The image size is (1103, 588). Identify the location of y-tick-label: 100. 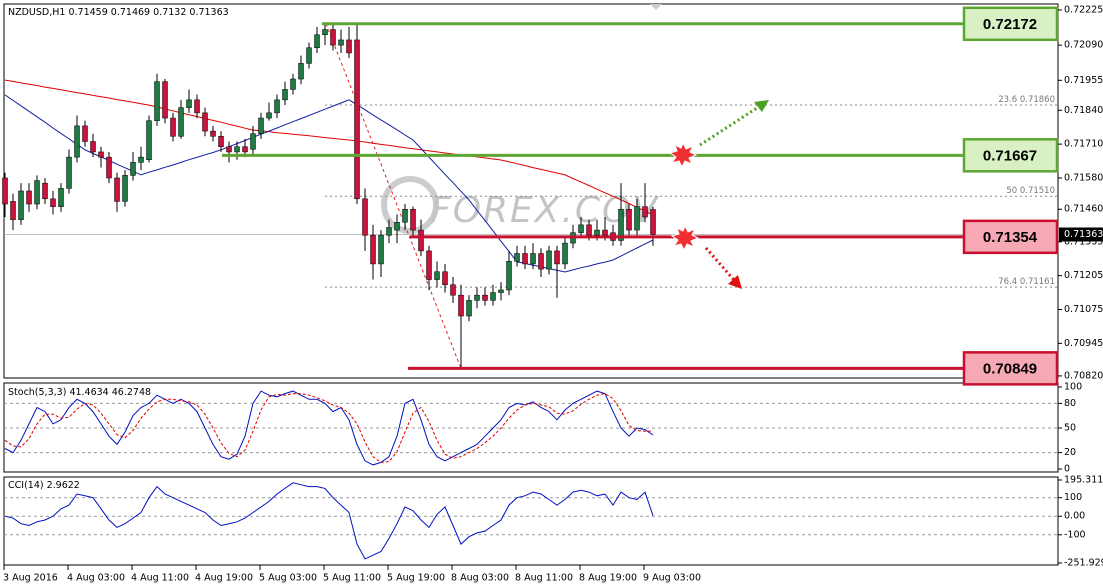
(1073, 497).